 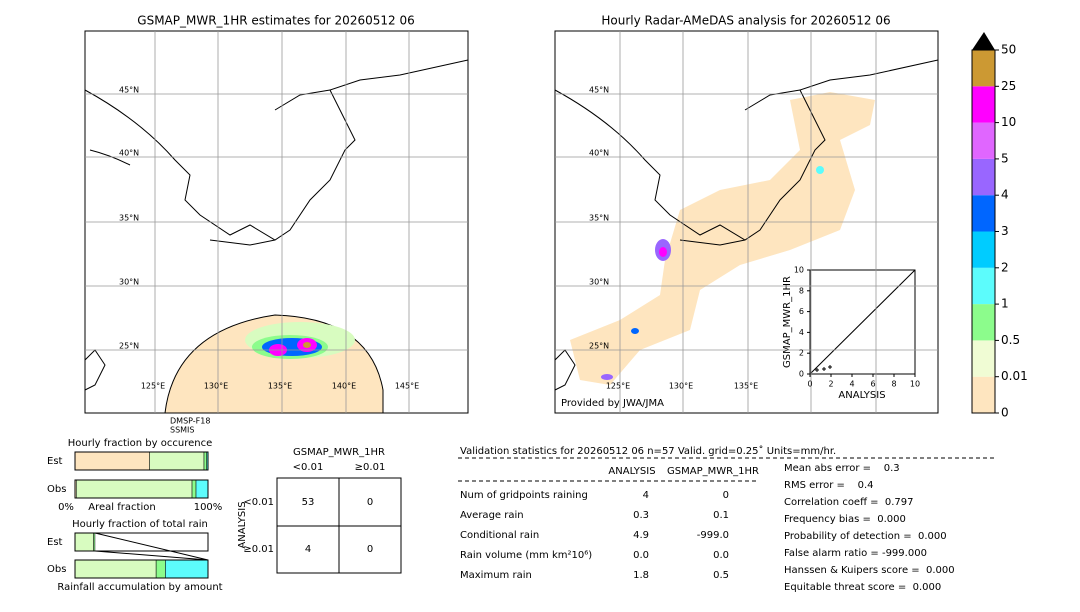 I want to click on row-label: Est, so click(x=55, y=542).